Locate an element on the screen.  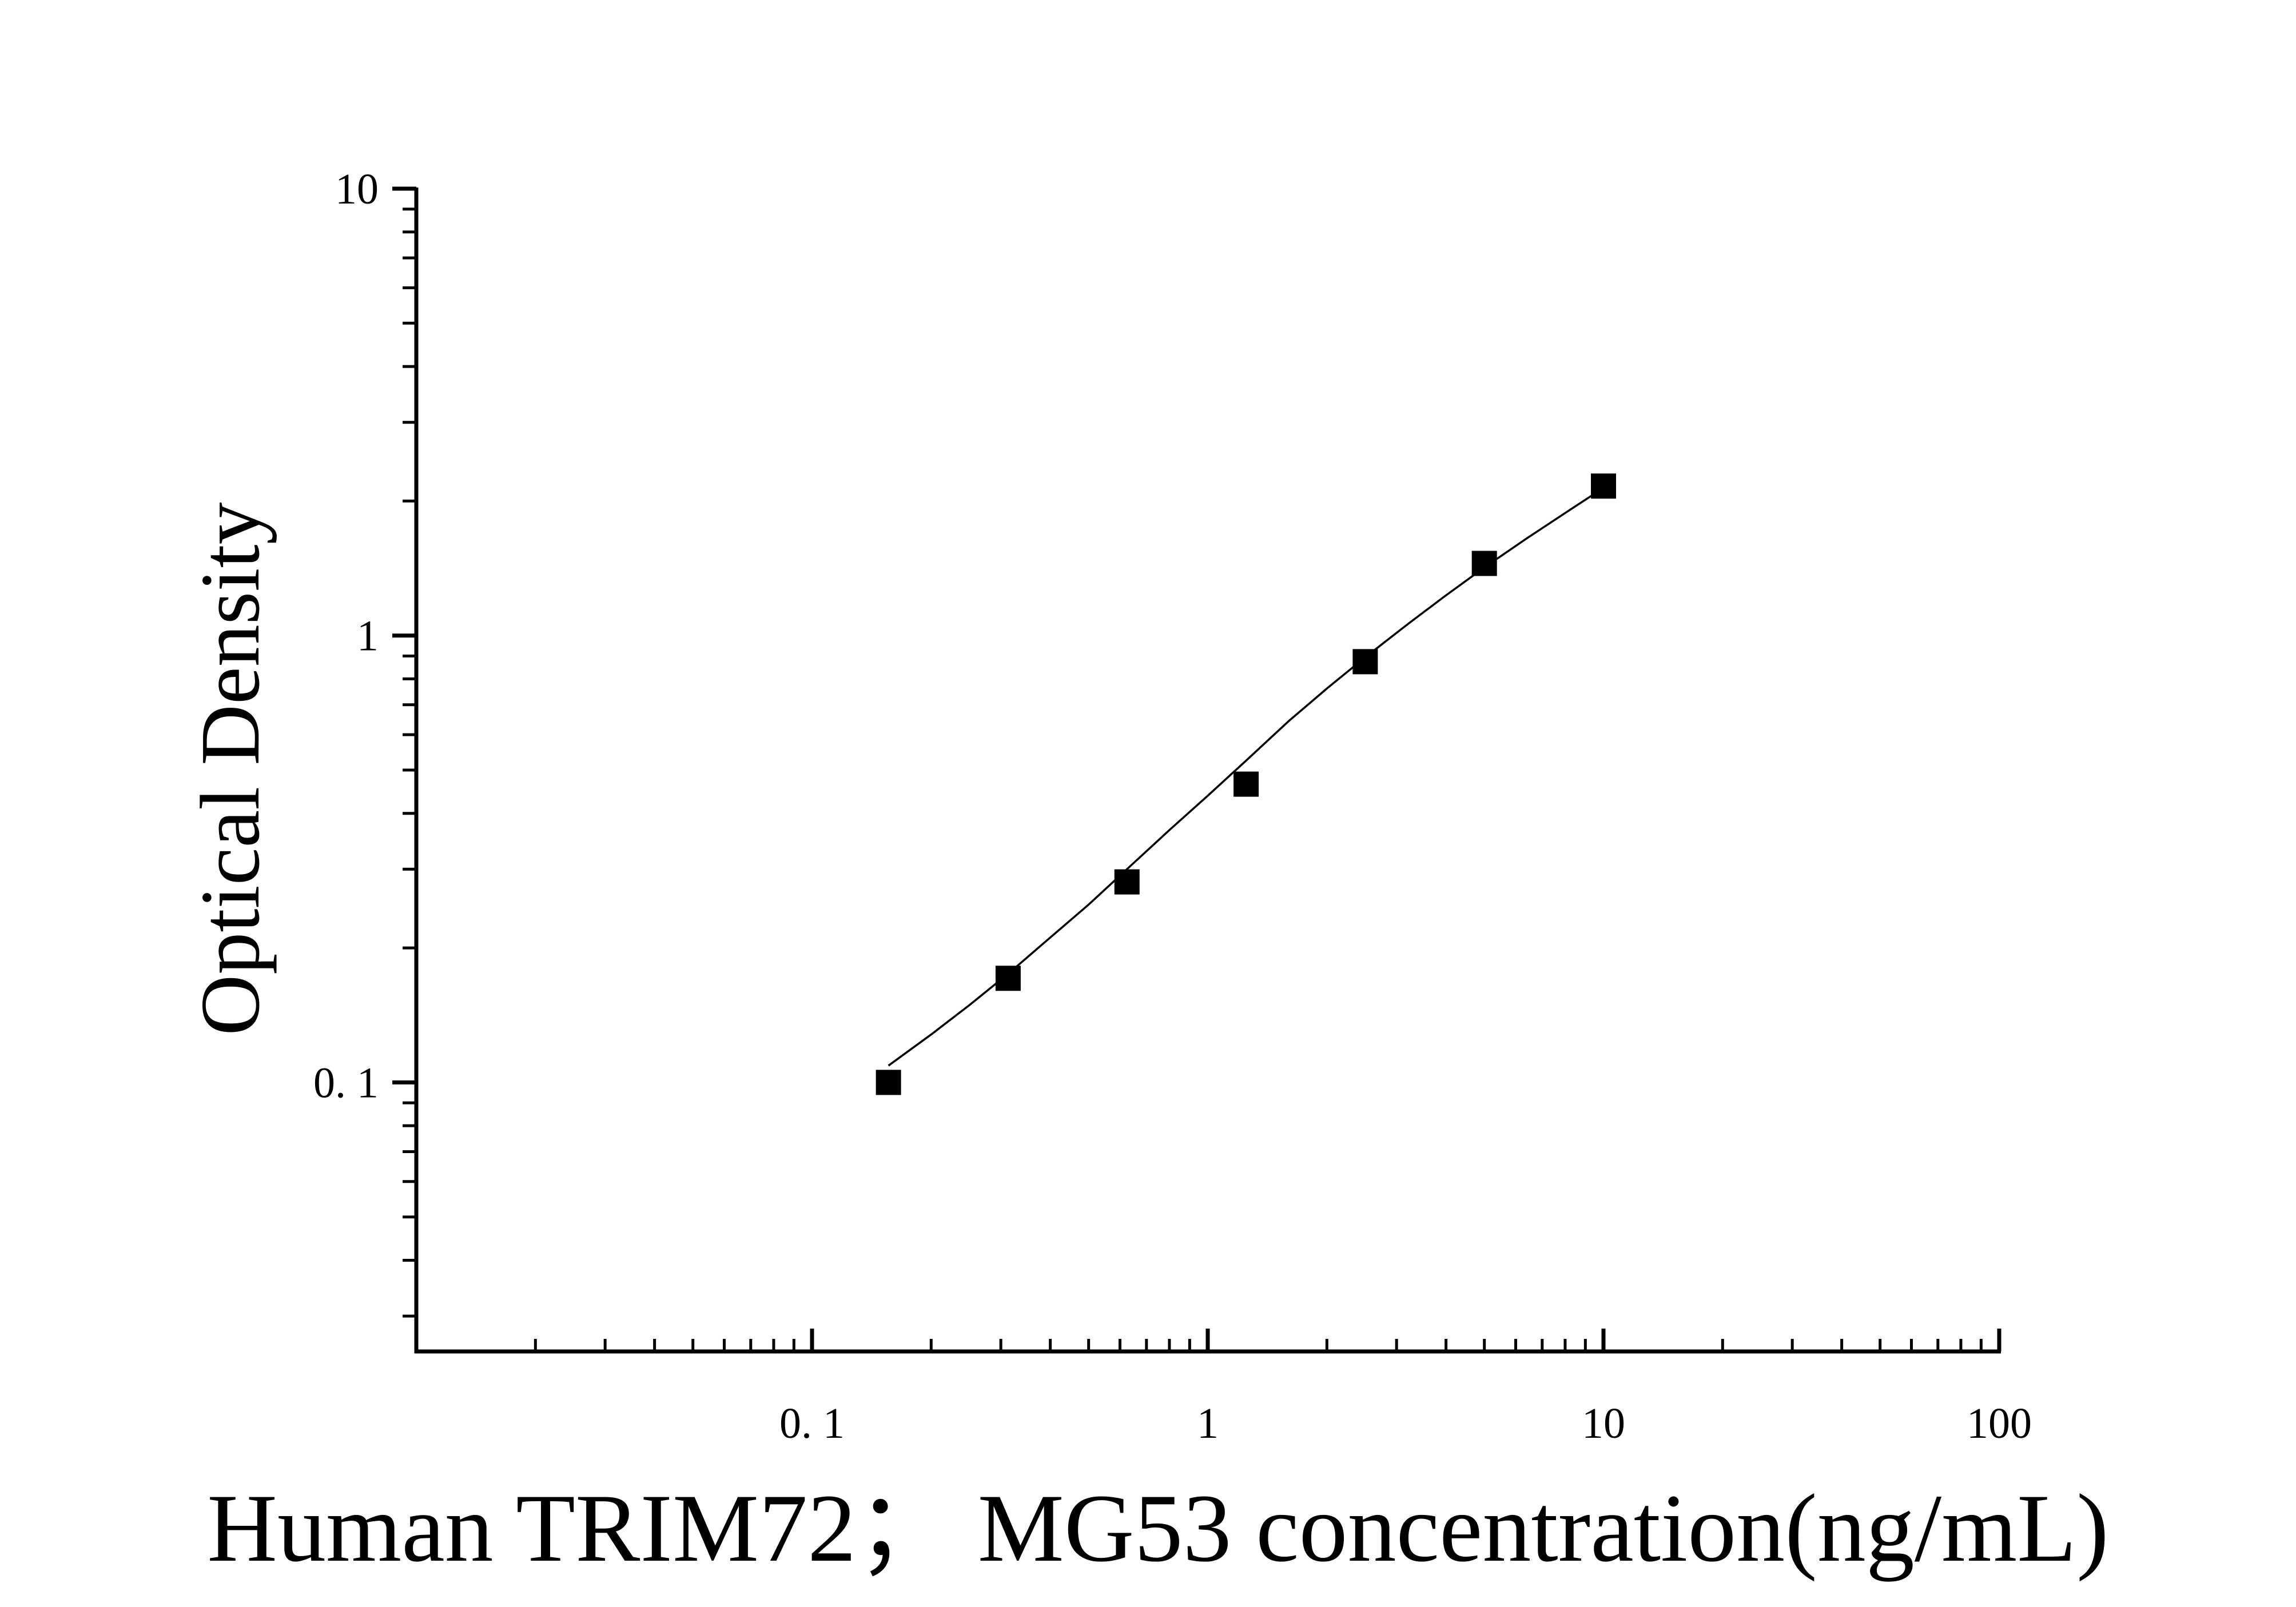
y-tick-label: 1 is located at coordinates (368, 636).